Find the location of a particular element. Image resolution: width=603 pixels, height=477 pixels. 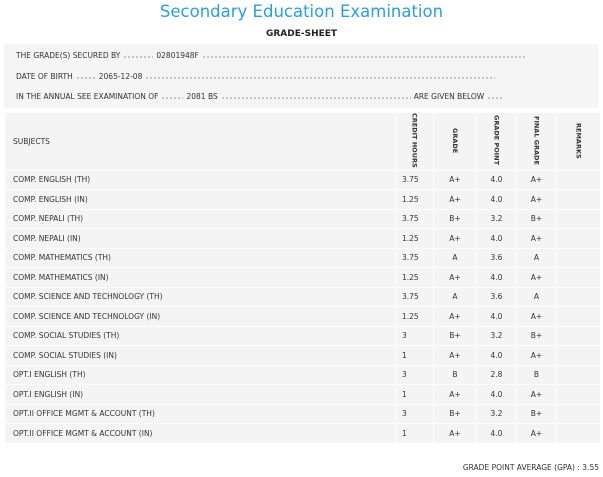

table-cell: OPT.I ENGLISH (IN) is located at coordinates (200, 394).